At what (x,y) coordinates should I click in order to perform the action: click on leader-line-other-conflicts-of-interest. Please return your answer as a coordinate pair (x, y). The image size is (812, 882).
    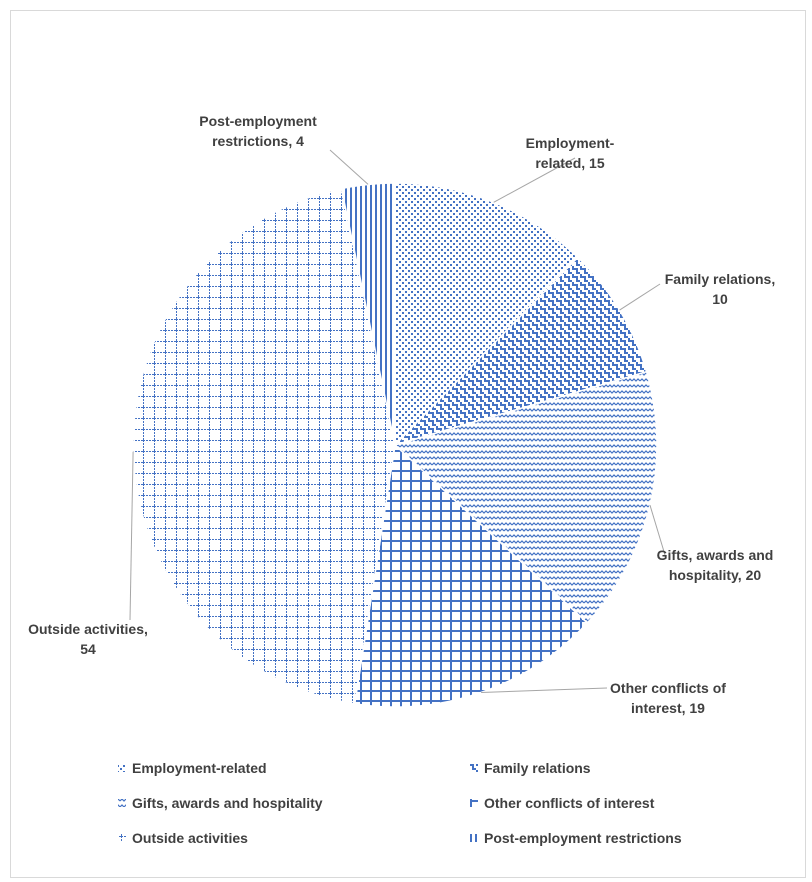
    Looking at the image, I should click on (544, 690).